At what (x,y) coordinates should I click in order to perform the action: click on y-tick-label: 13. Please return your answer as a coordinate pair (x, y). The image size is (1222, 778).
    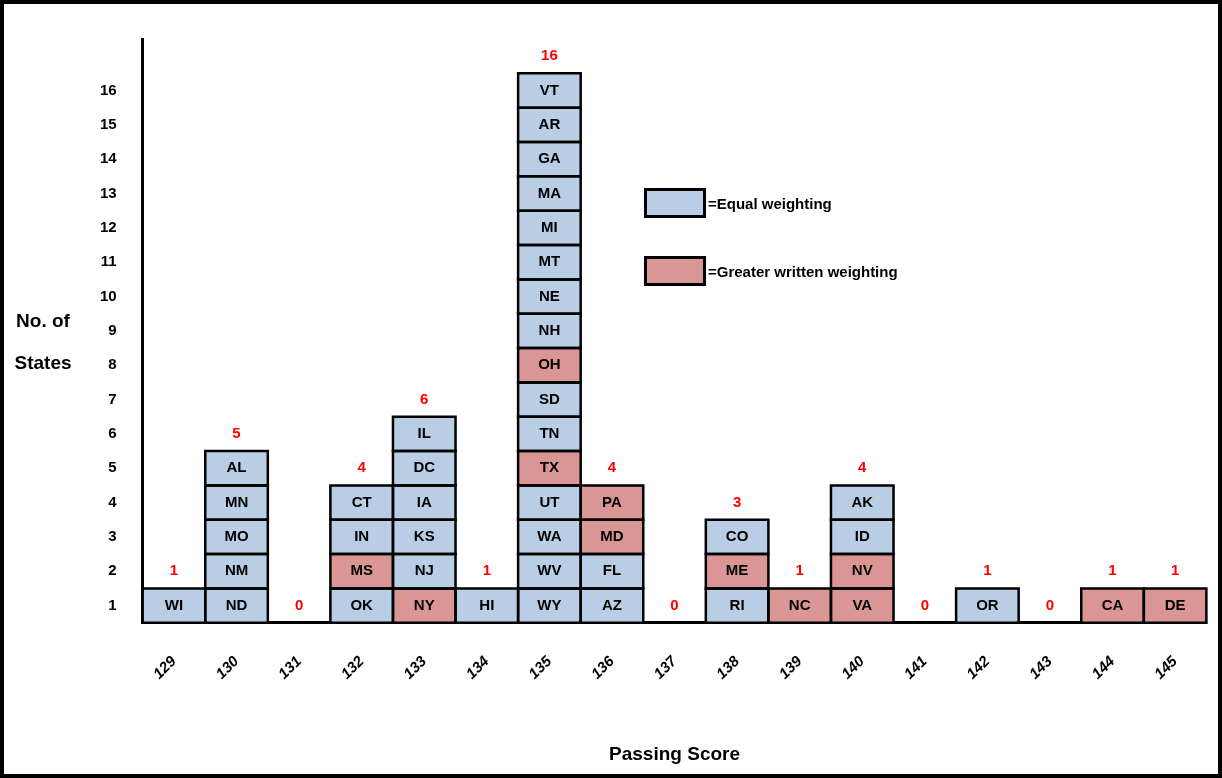
    Looking at the image, I should click on (108, 192).